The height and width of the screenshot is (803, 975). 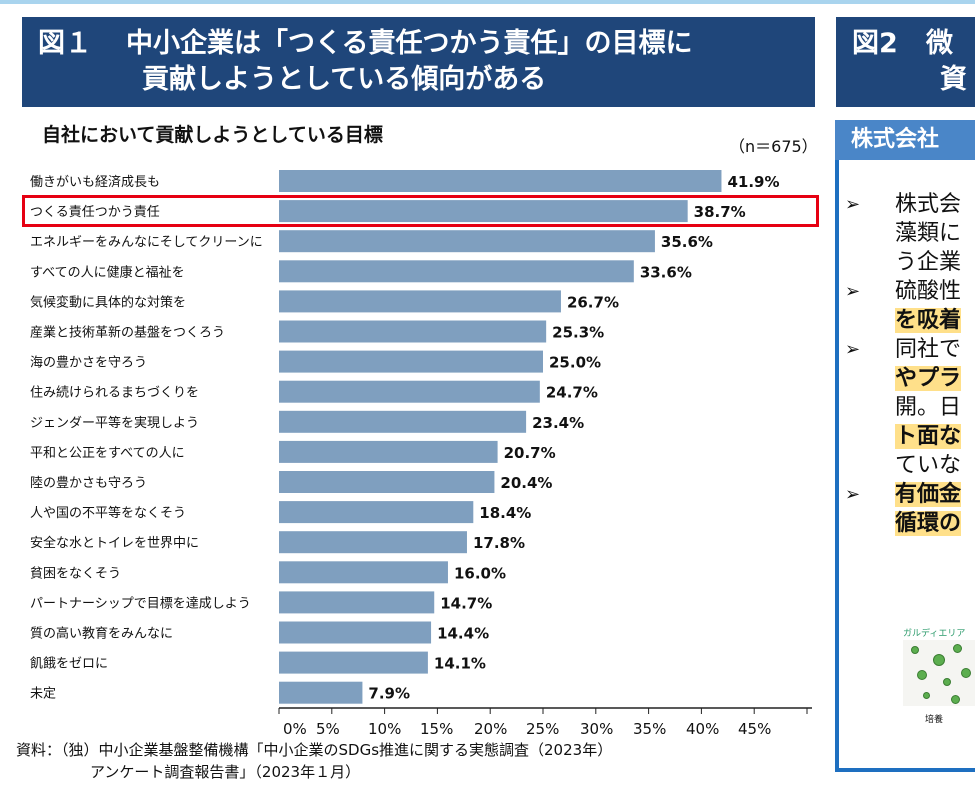 What do you see at coordinates (875, 43) in the screenshot?
I see `figure2-label: 図2` at bounding box center [875, 43].